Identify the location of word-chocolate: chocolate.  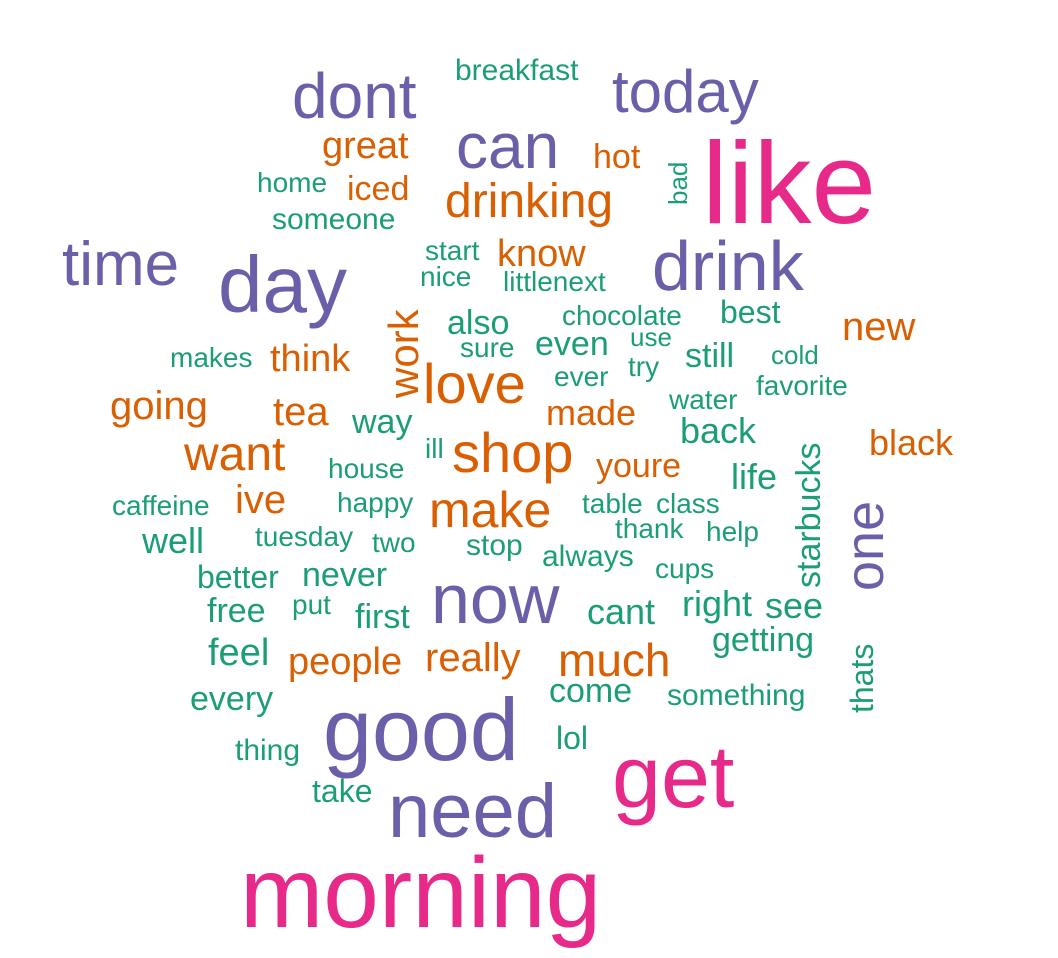
(622, 315).